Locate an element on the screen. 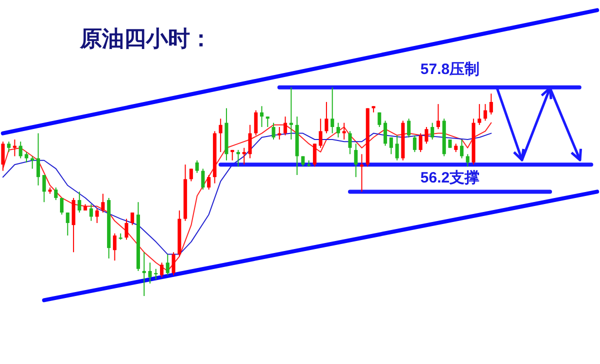 This screenshot has width=600, height=364. annotation: 56.2支撑 is located at coordinates (450, 178).